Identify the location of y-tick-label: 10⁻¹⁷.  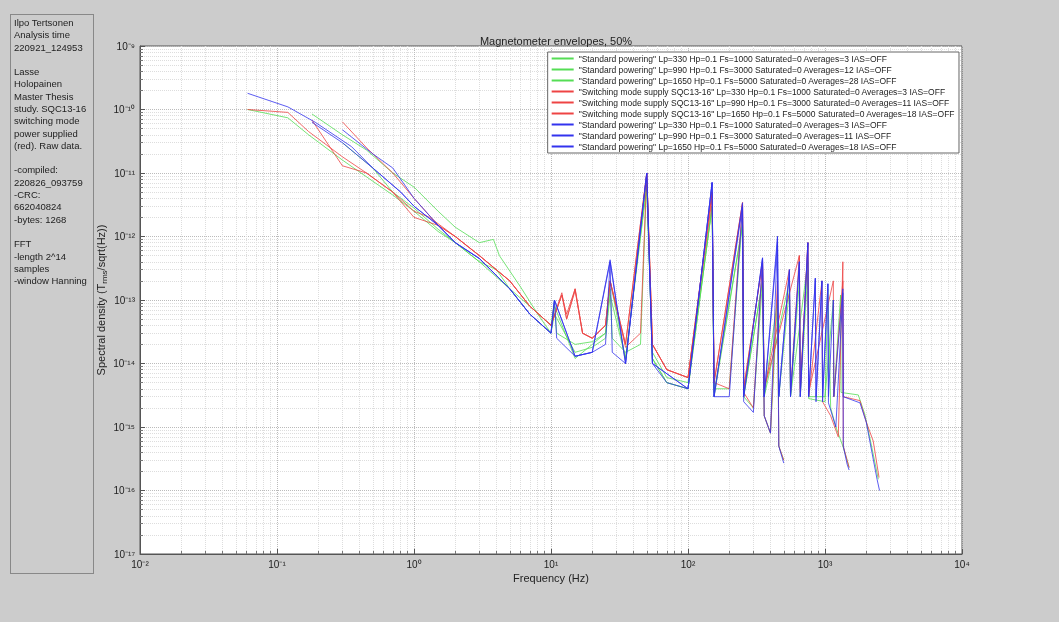
(124, 554).